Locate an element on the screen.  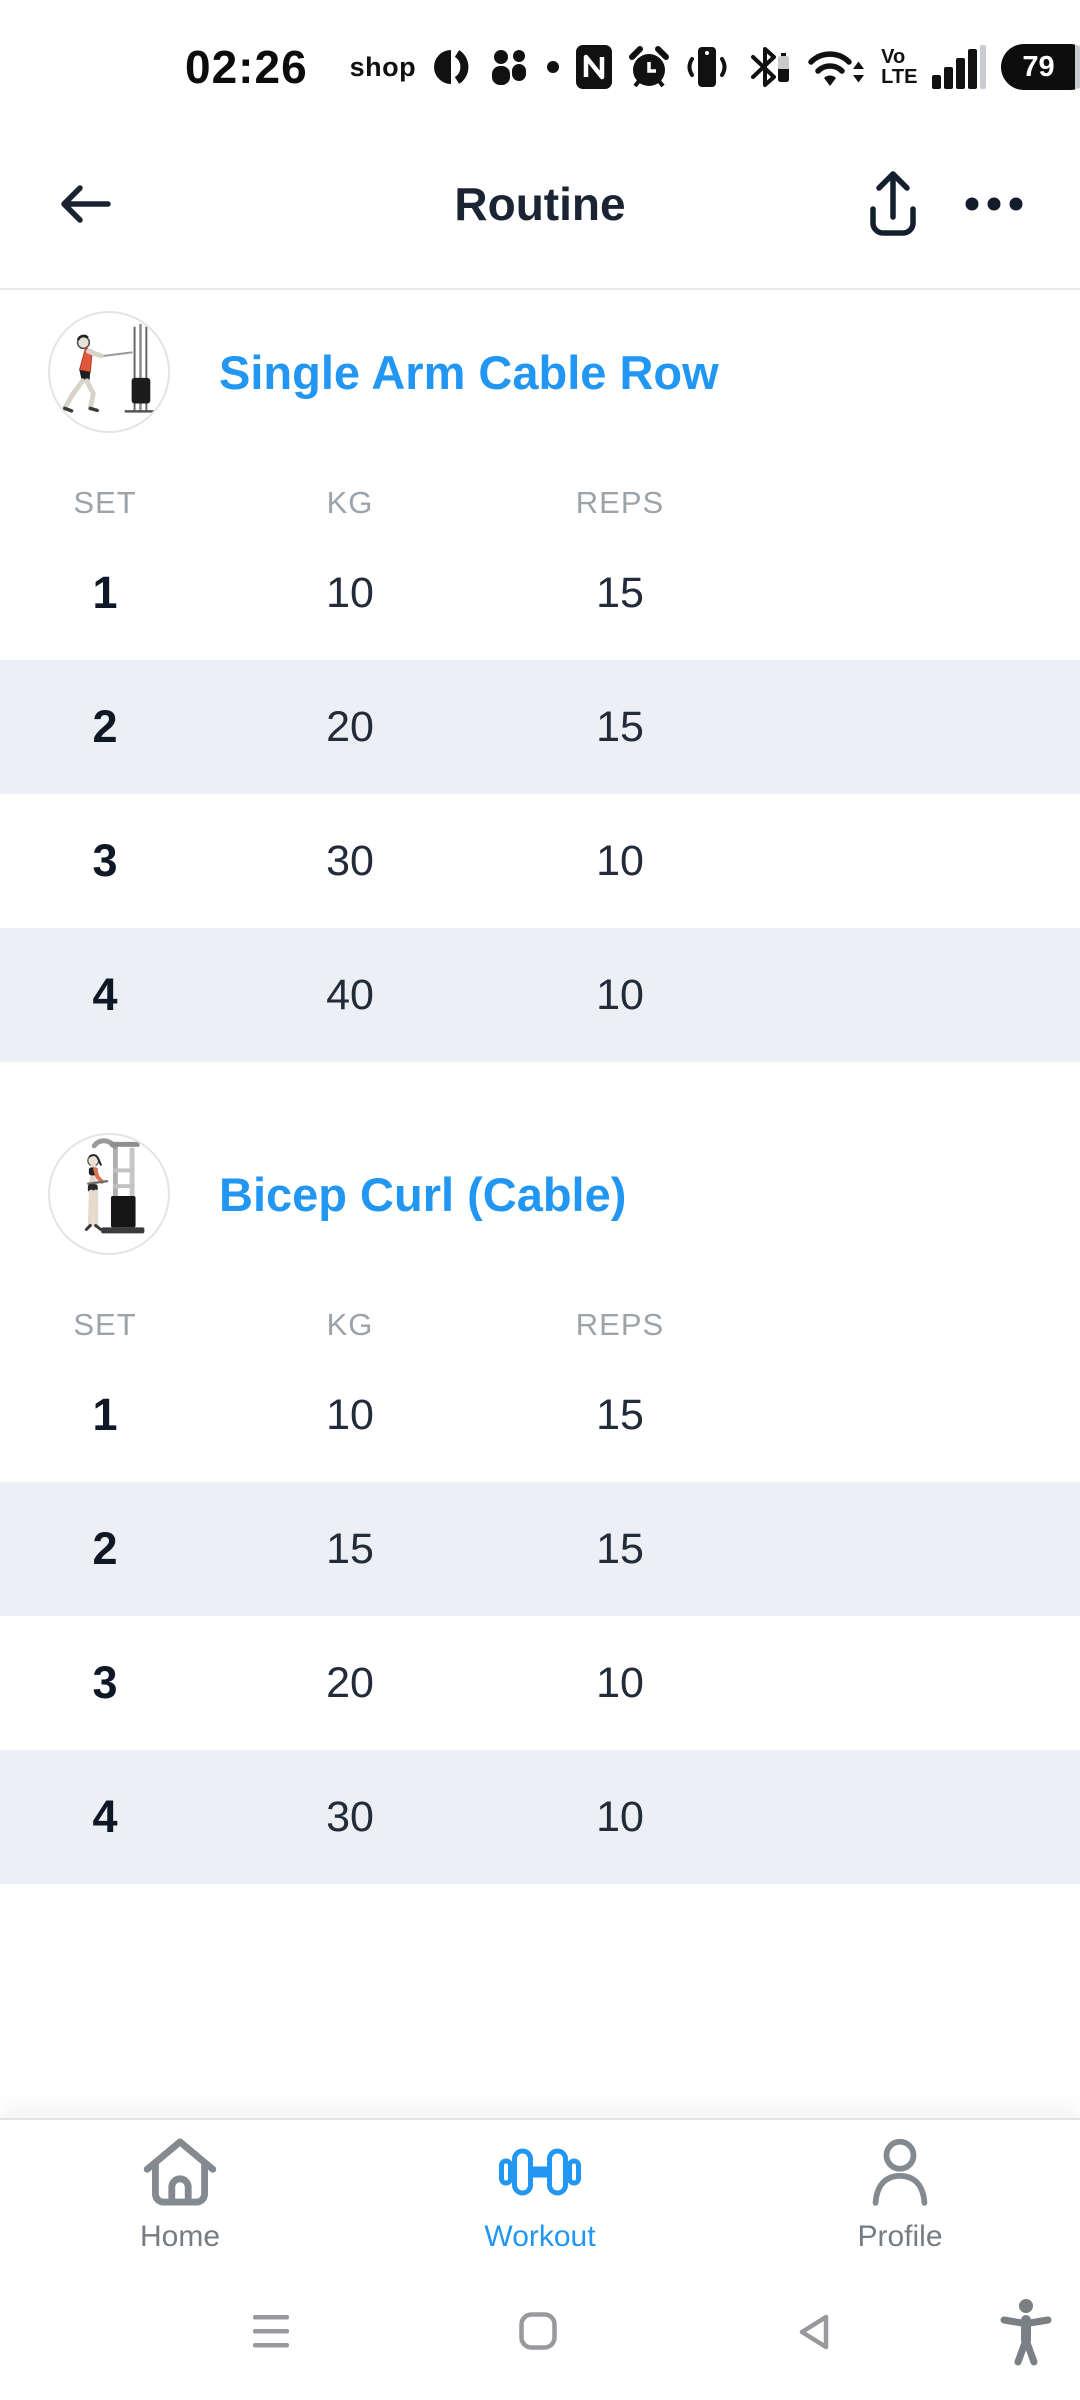
app-bar: Routine is located at coordinates (540, 205).